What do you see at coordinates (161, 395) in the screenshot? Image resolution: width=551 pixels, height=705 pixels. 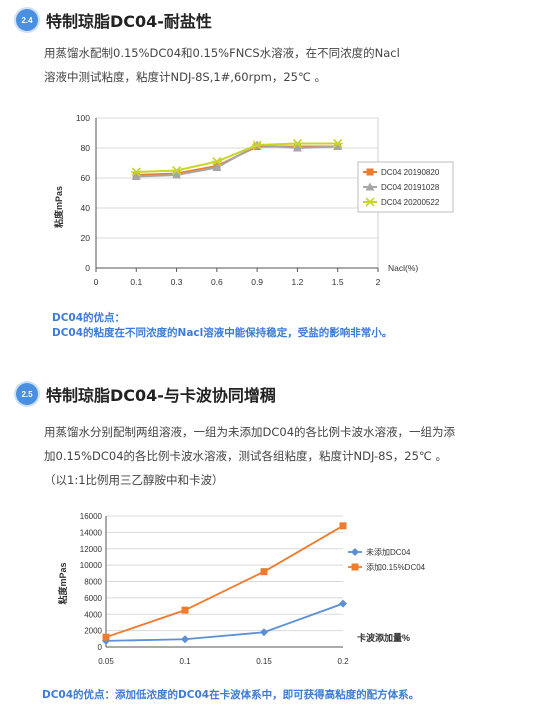 I see `section-title-2-5: 特制琼脂DC04-与卡波协同增稠` at bounding box center [161, 395].